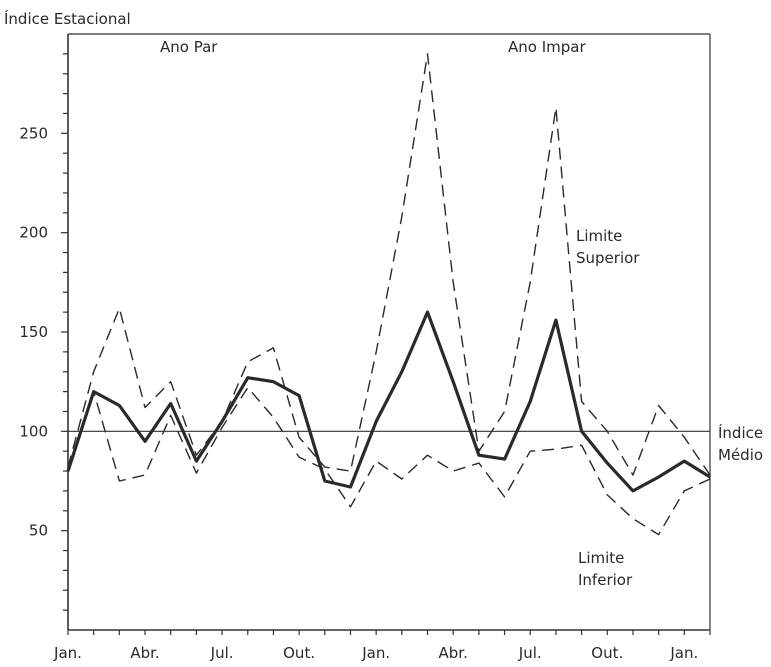  What do you see at coordinates (38, 531) in the screenshot?
I see `y-tick-label: 50` at bounding box center [38, 531].